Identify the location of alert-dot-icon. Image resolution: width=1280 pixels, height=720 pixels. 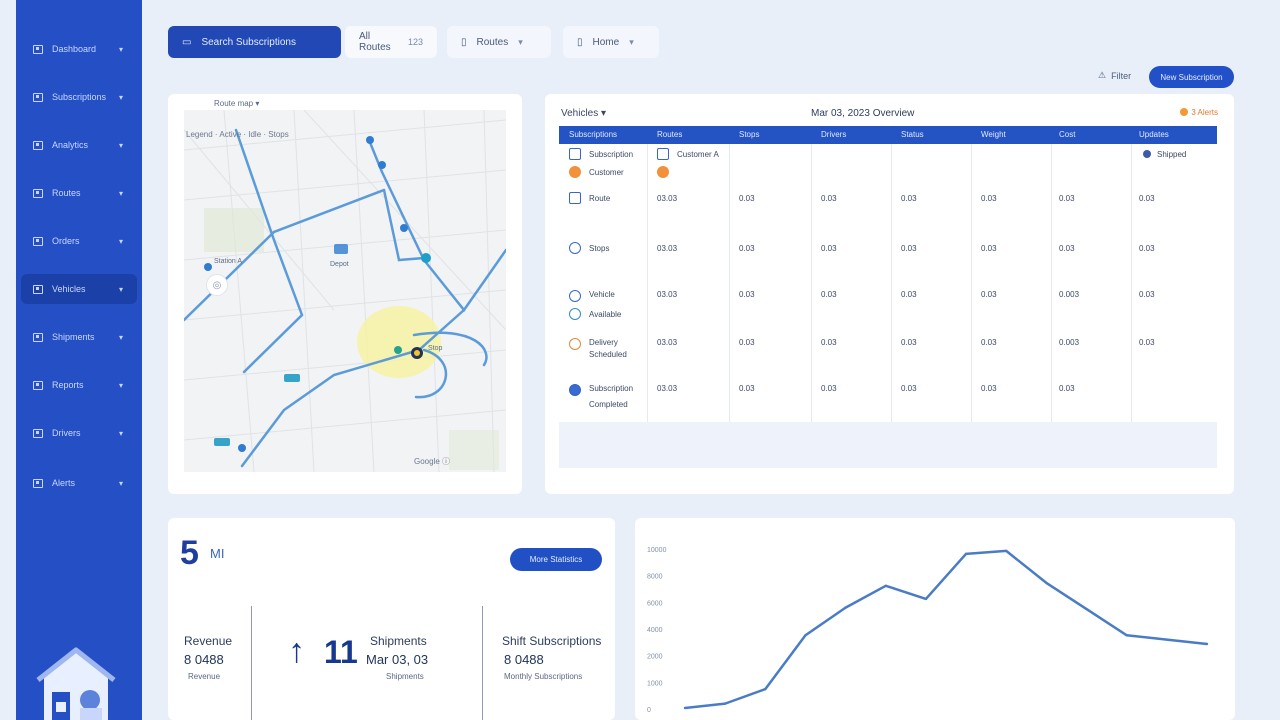
(1184, 112).